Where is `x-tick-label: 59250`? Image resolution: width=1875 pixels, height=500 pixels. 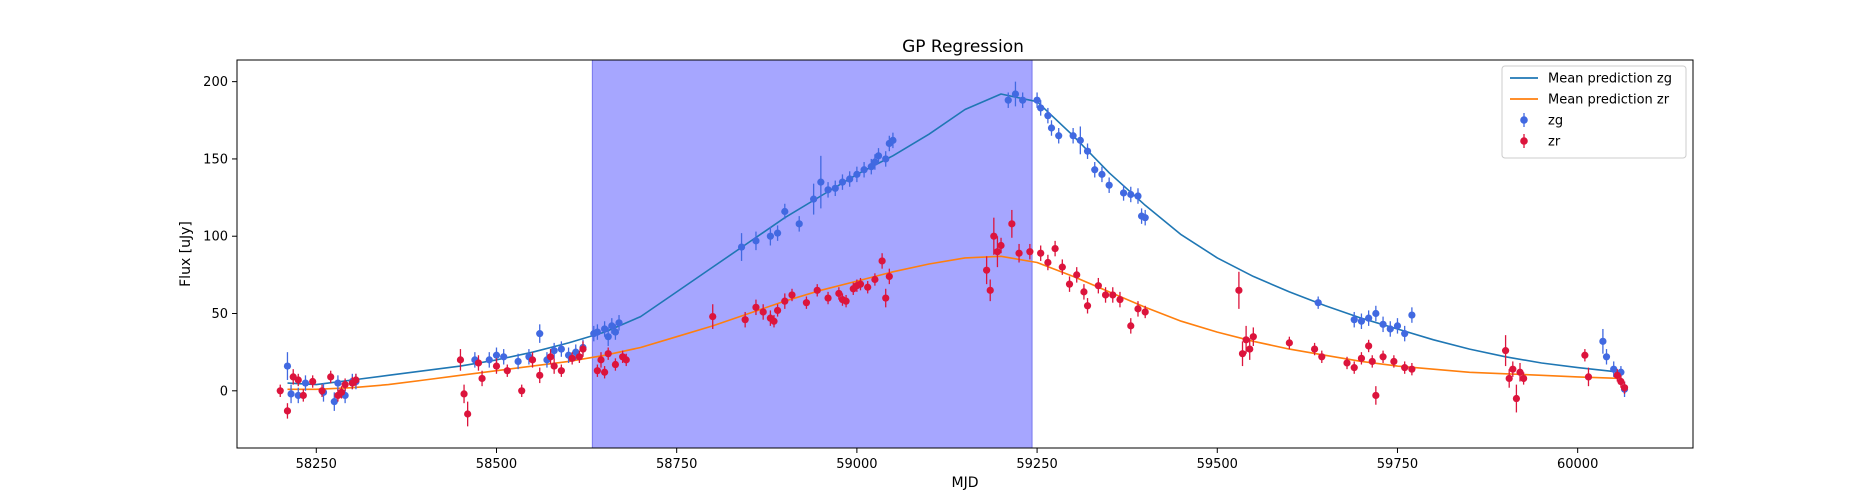
x-tick-label: 59250 is located at coordinates (1036, 464).